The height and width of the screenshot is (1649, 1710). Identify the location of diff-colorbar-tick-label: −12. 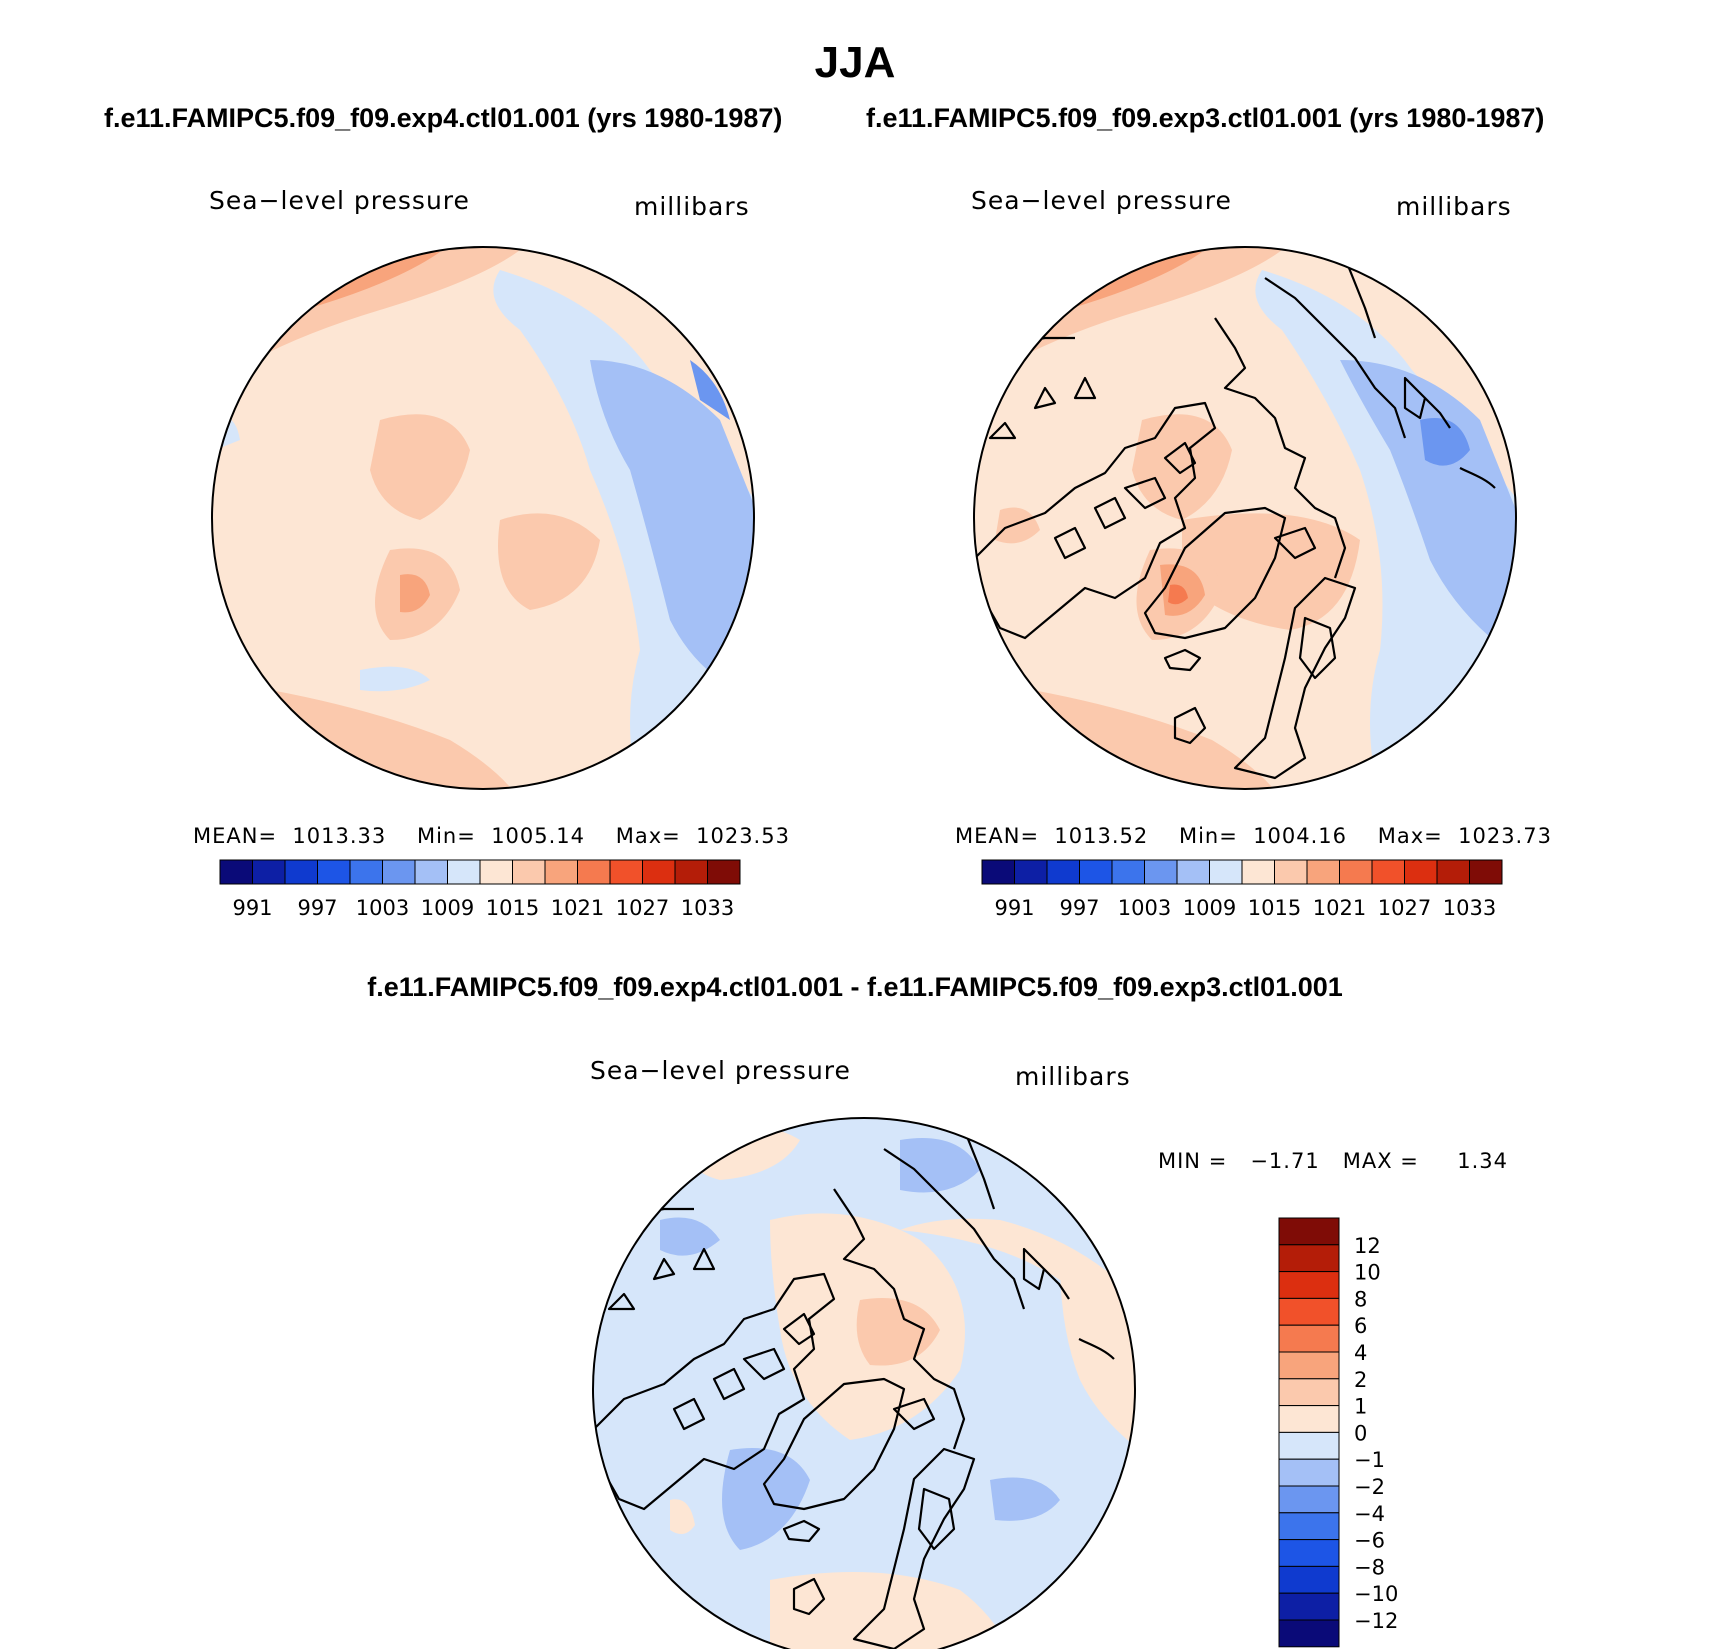
(1376, 1621).